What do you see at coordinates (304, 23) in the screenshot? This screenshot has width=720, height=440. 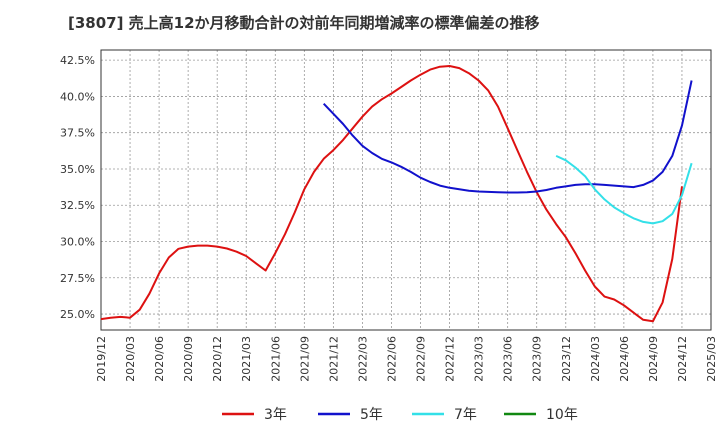 I see `chart-title: [3807] 売上高12か月移動合計の対前年同期増減率の標準偏差の推移` at bounding box center [304, 23].